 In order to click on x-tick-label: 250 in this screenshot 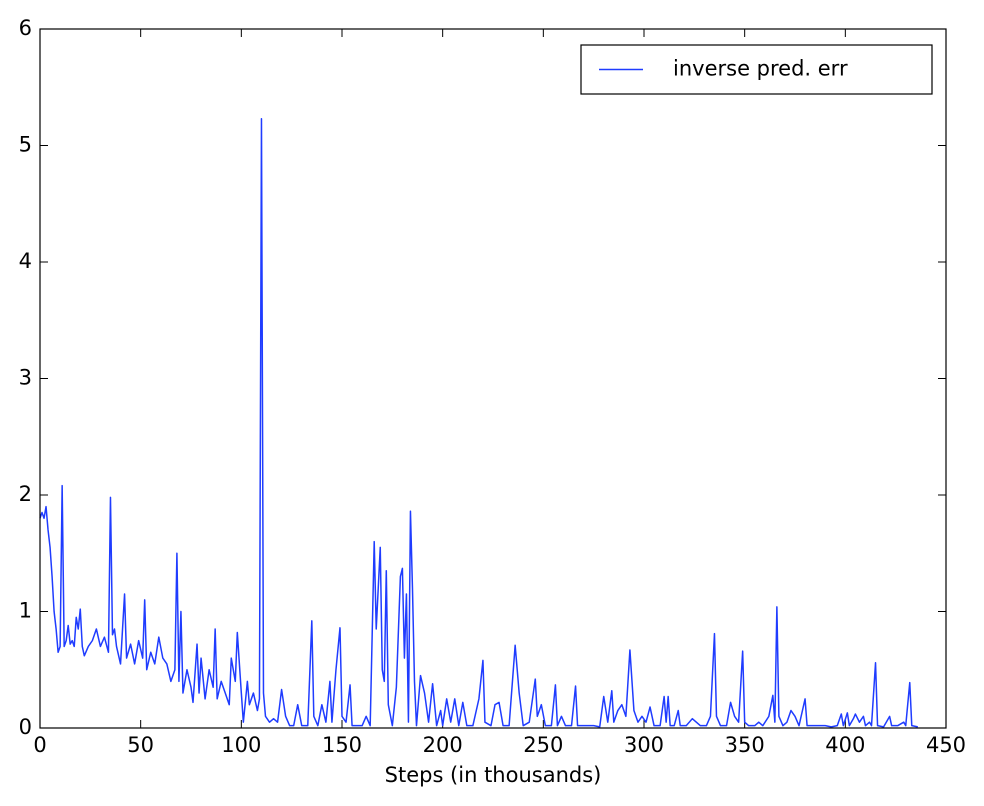, I will do `click(543, 745)`.